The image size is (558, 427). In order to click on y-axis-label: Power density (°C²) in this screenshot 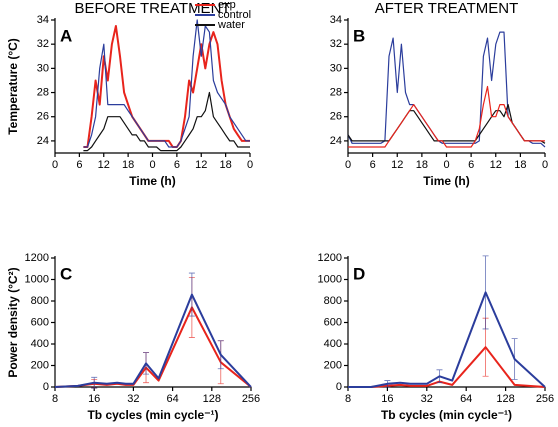, I will do `click(13, 322)`.